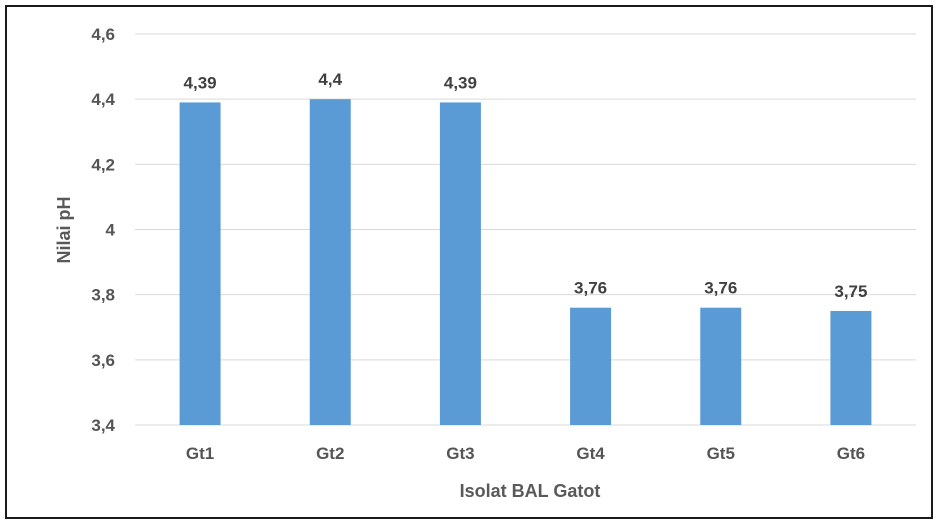  I want to click on x-axis-ticks: Gt1 Gt2 Gt3 Gt4 Gt5 Gt6, so click(525, 453).